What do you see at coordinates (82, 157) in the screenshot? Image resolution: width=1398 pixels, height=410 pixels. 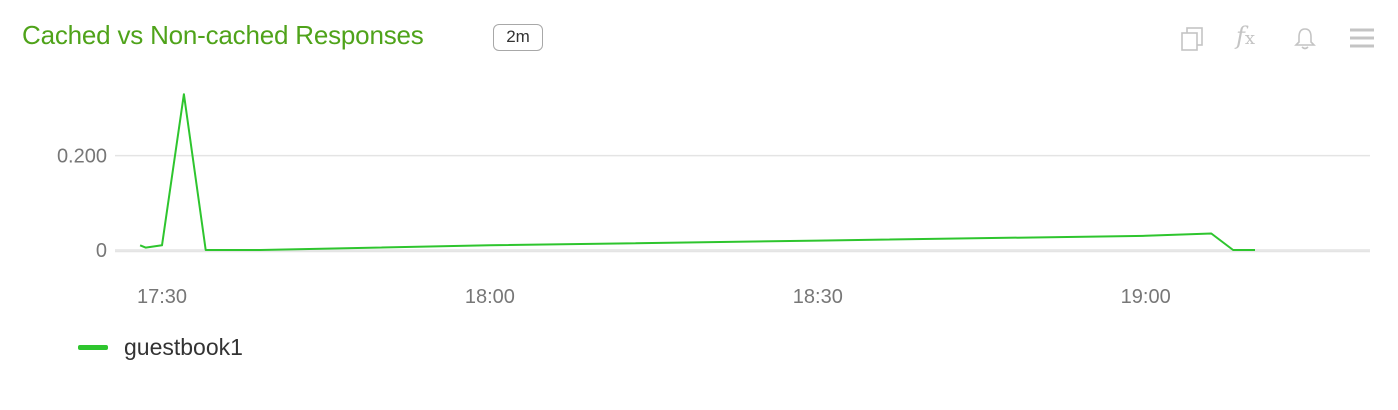 I see `y-tick-label: 0.200` at bounding box center [82, 157].